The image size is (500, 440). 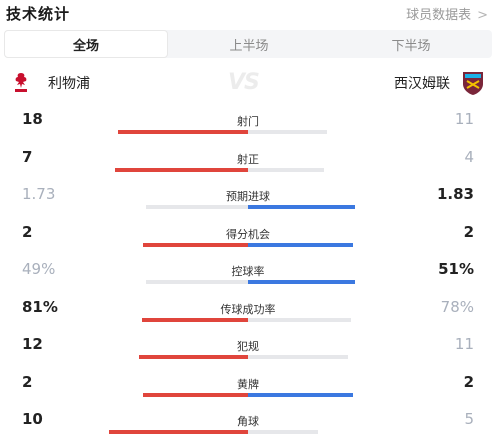 I want to click on stats-header: 技术统计 球员数据表 >, so click(x=250, y=13).